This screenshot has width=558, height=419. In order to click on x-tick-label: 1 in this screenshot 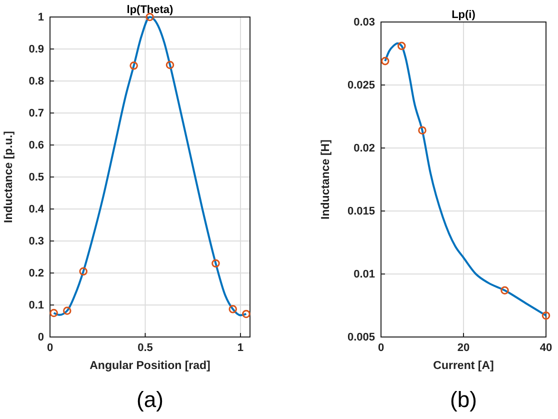, I will do `click(240, 348)`.